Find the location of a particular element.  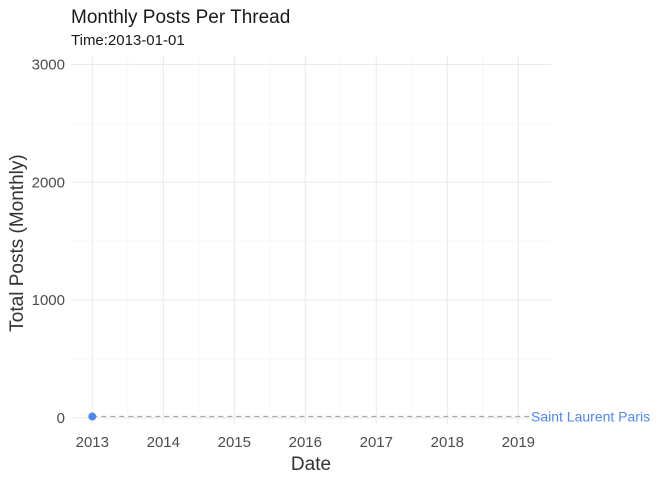

series-layer: Saint Laurent Paris is located at coordinates (369, 417).